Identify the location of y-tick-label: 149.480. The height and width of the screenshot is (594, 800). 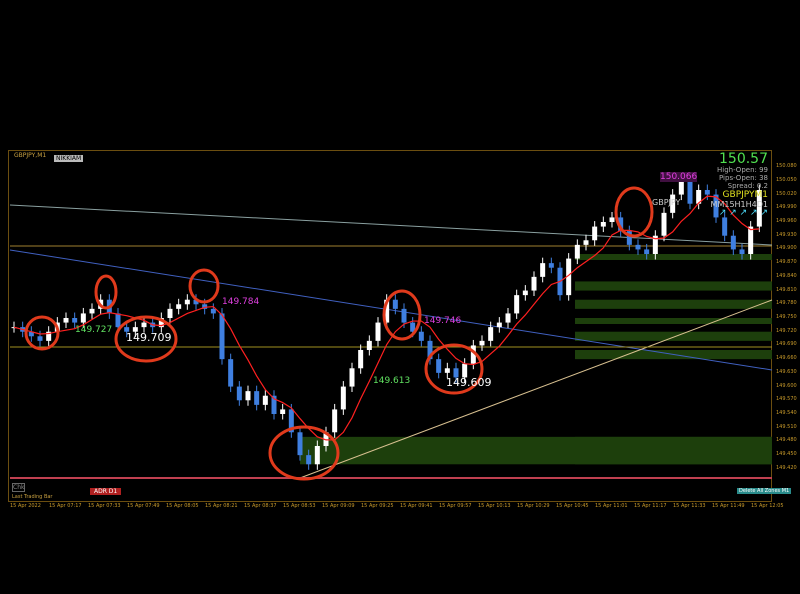
(786, 440).